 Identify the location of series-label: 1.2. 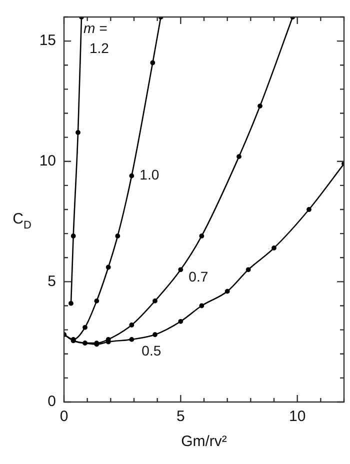
(100, 48).